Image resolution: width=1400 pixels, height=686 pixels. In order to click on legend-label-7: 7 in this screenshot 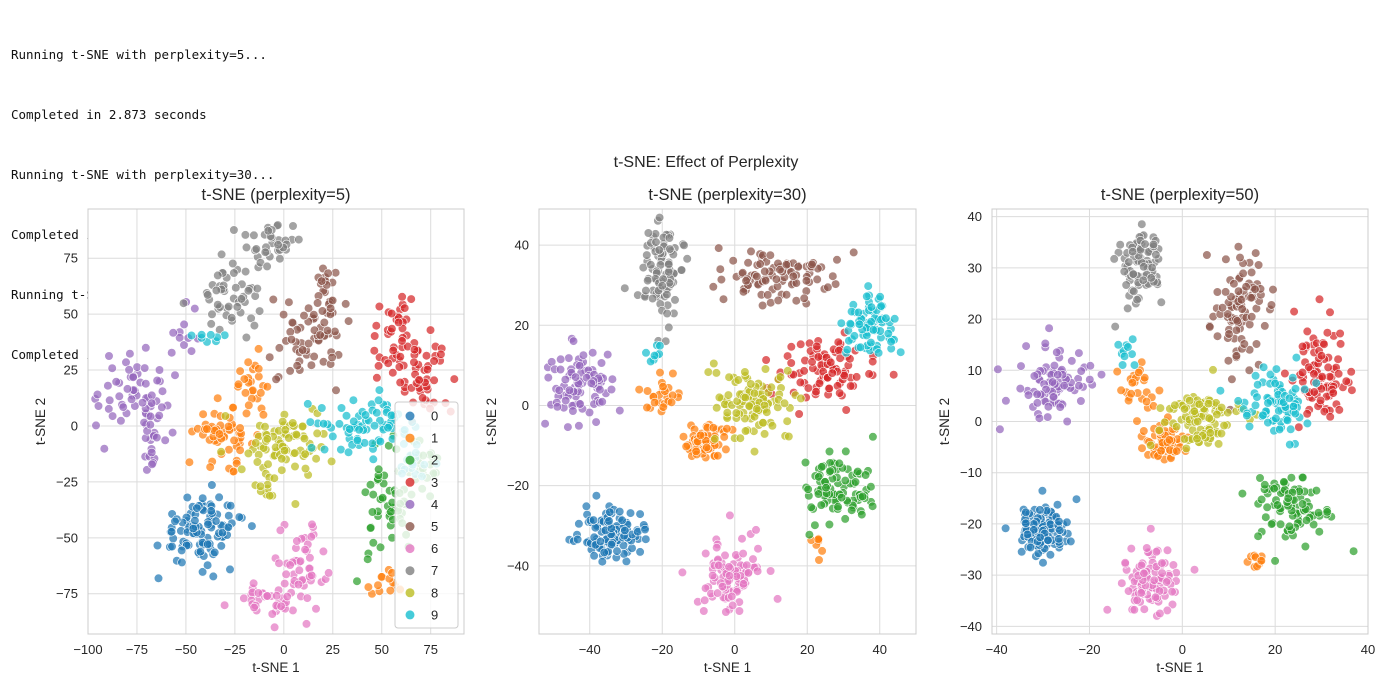, I will do `click(434, 570)`.